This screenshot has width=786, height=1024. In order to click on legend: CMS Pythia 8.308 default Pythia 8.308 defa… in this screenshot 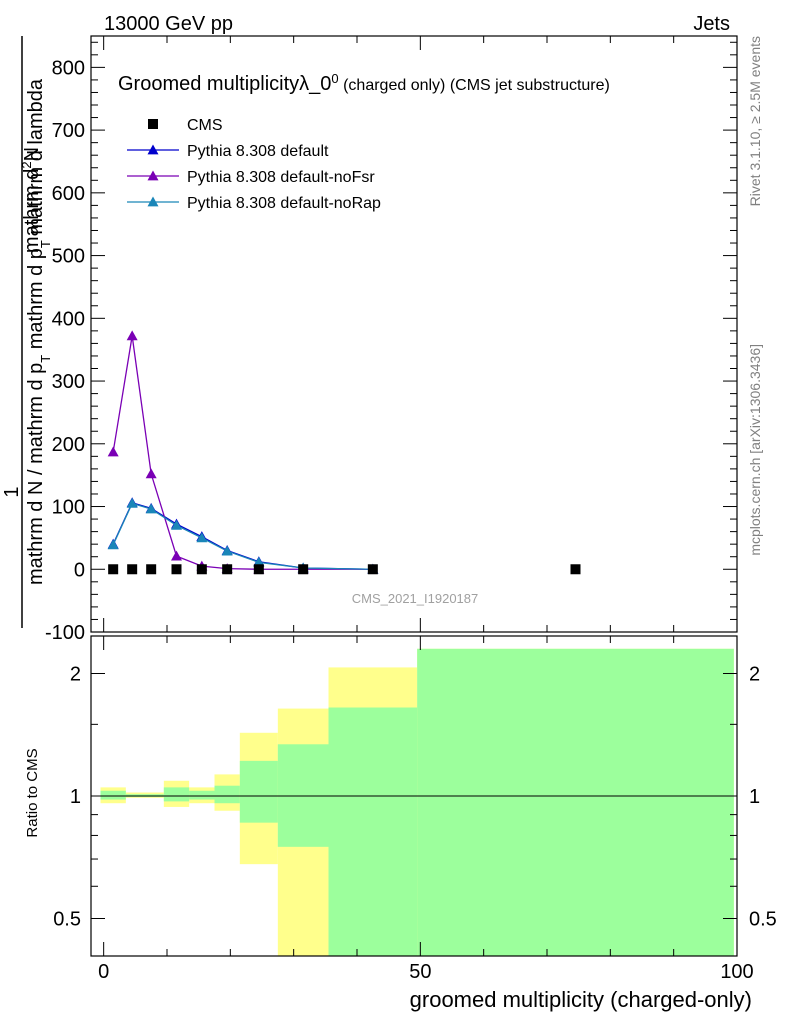, I will do `click(254, 164)`.